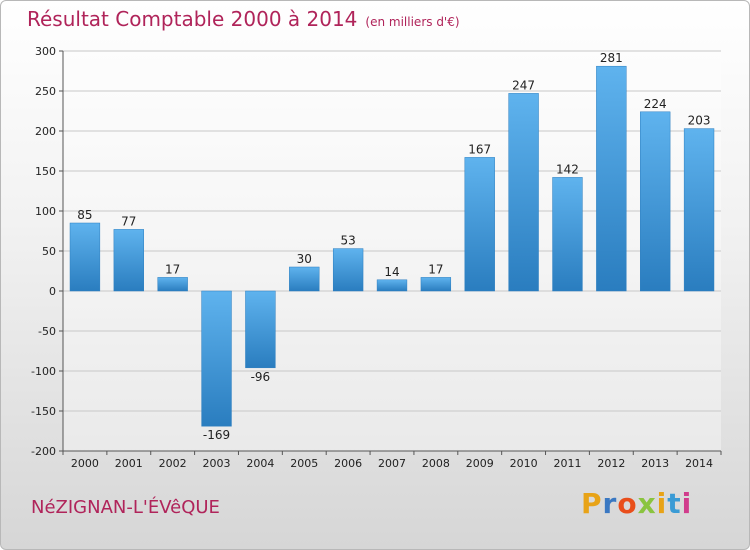 Image resolution: width=750 pixels, height=550 pixels. Describe the element at coordinates (610, 503) in the screenshot. I see `logo-letter: r` at that location.